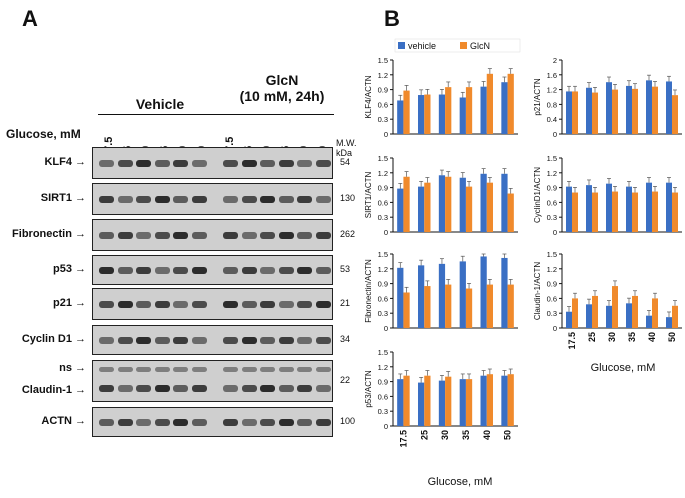 The height and width of the screenshot is (498, 685). Describe the element at coordinates (345, 269) in the screenshot. I see `mw-value: 53` at that location.